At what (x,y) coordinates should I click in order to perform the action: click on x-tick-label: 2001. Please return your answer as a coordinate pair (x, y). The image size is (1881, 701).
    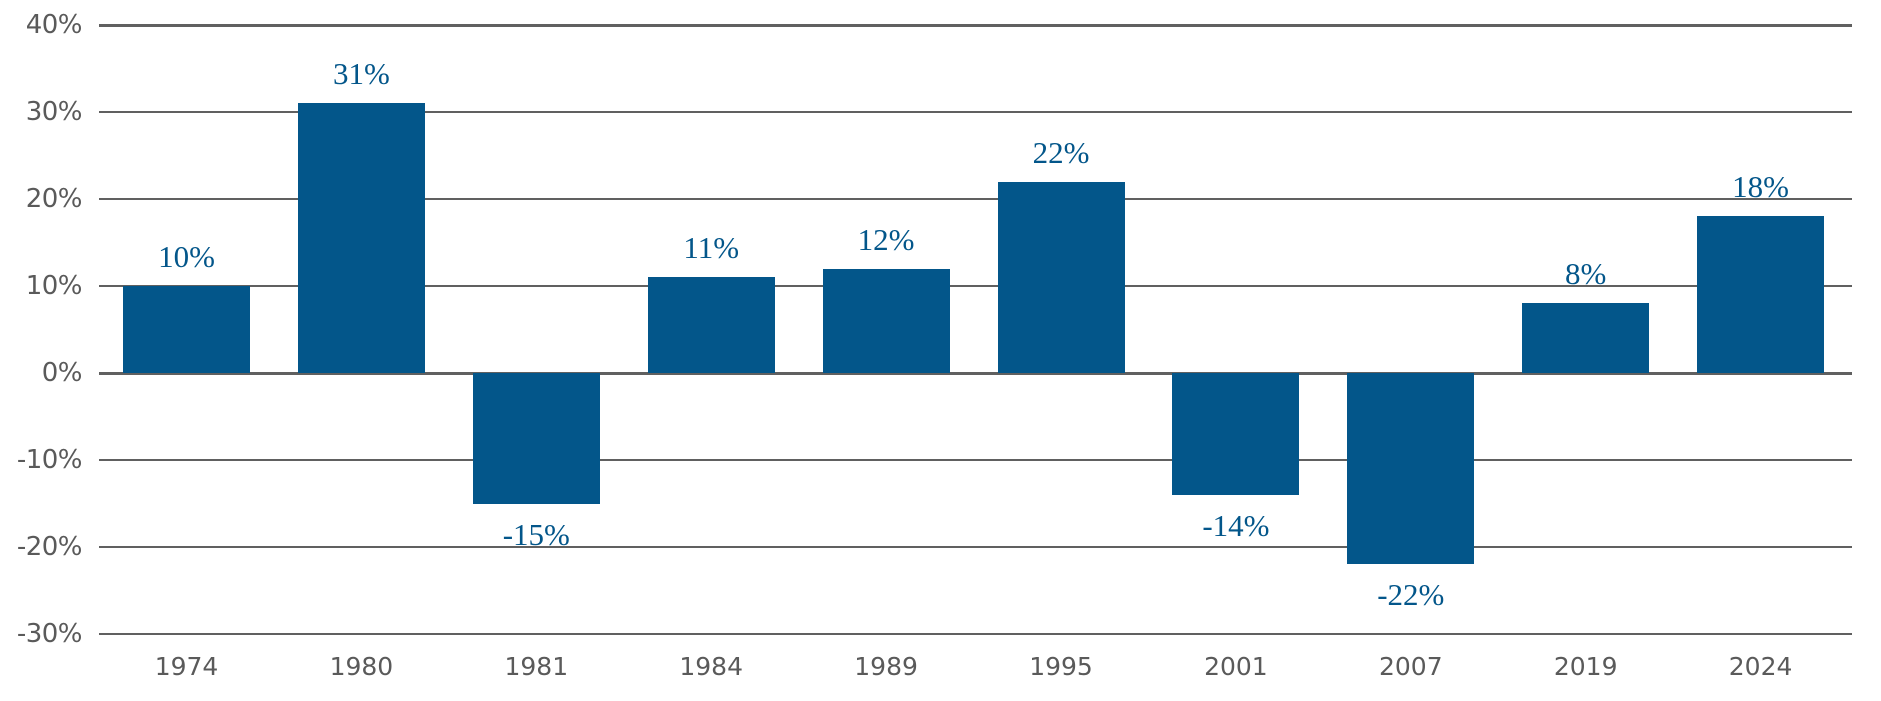
    Looking at the image, I should click on (1236, 666).